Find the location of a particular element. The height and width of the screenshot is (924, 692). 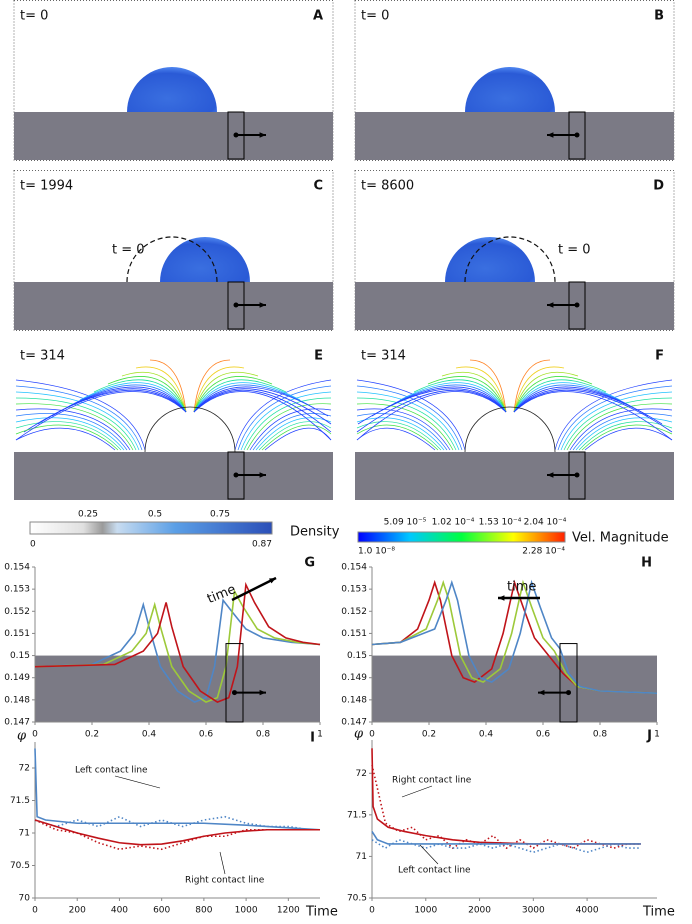

x-tick-label: 0.6 is located at coordinates (206, 735).